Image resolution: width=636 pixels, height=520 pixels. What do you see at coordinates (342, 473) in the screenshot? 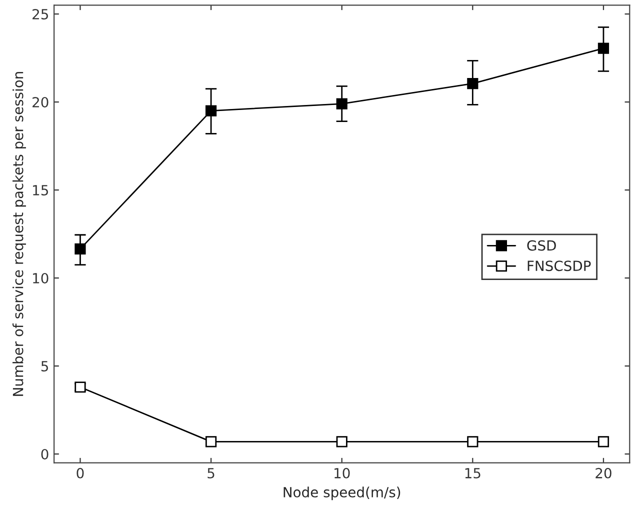
I see `x-tick-label: 10` at bounding box center [342, 473].